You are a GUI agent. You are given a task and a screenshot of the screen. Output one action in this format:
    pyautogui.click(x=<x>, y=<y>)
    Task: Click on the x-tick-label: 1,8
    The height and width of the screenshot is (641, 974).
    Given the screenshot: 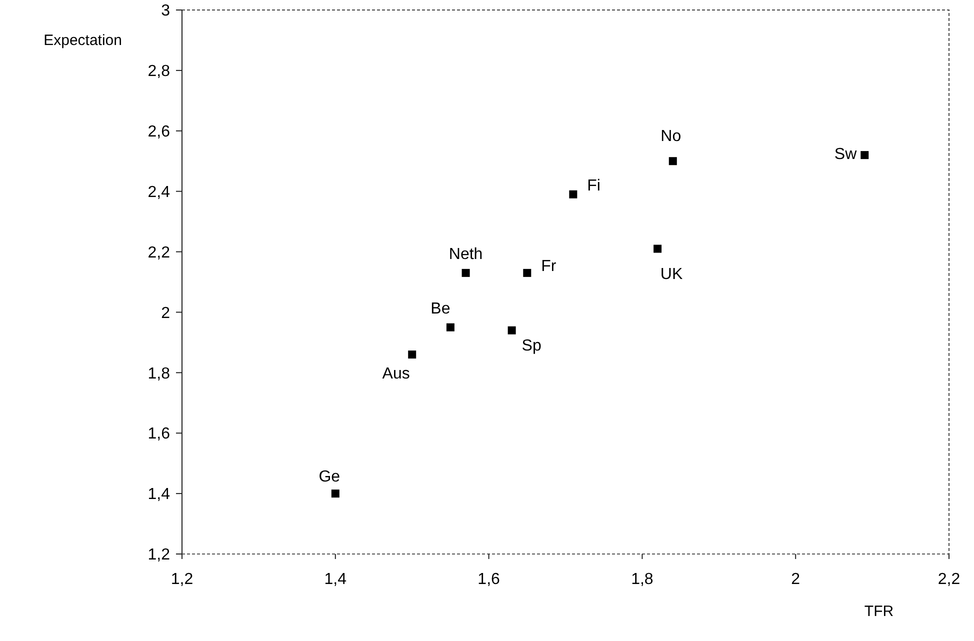 What is the action you would take?
    pyautogui.click(x=642, y=579)
    